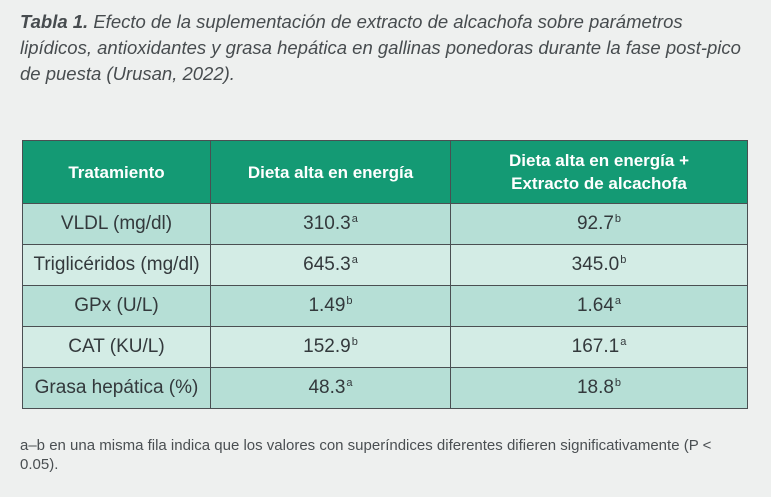 Image resolution: width=771 pixels, height=497 pixels. I want to click on row-artichoke-value: 18.8b, so click(599, 388).